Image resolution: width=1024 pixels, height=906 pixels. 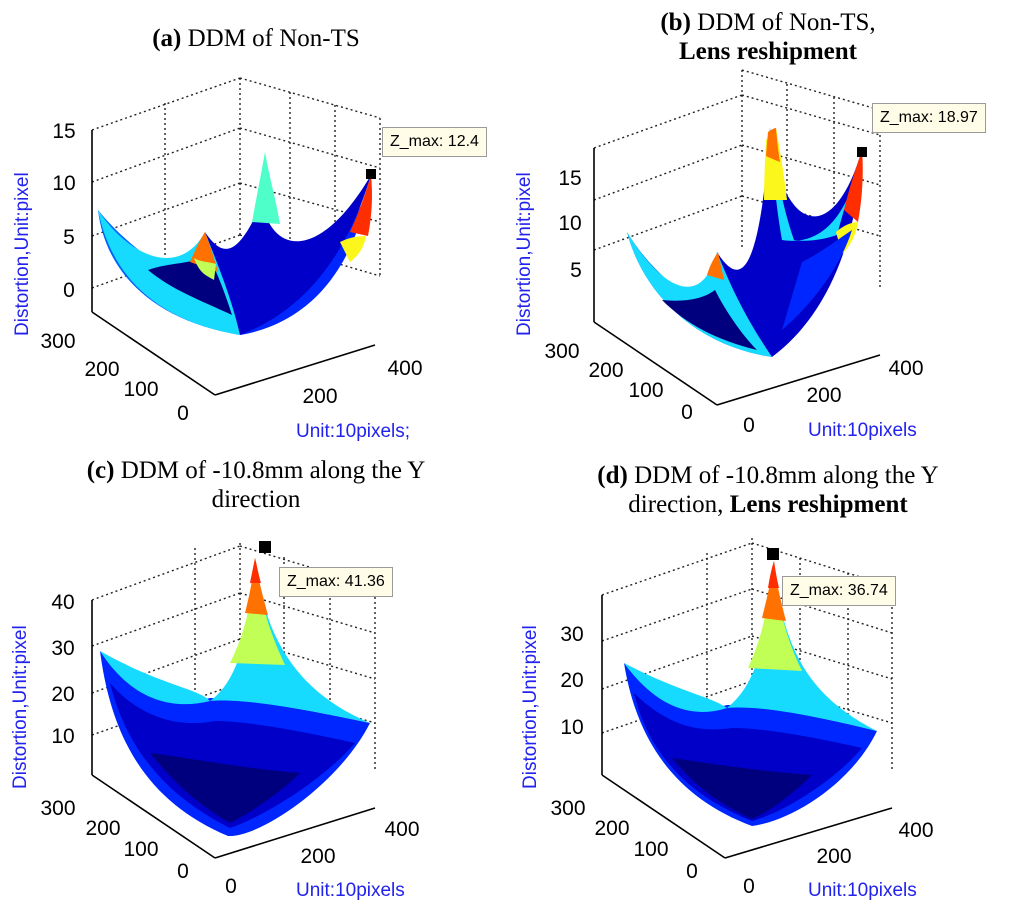 What do you see at coordinates (100, 470) in the screenshot?
I see `panel-letter: (c)` at bounding box center [100, 470].